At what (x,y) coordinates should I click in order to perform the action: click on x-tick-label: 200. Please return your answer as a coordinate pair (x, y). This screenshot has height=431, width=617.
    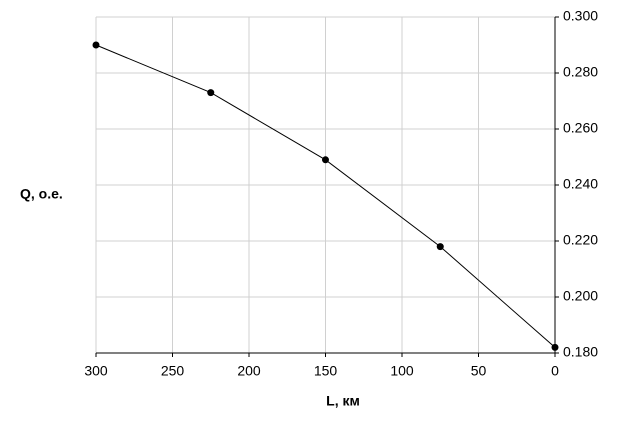
    Looking at the image, I should click on (249, 371).